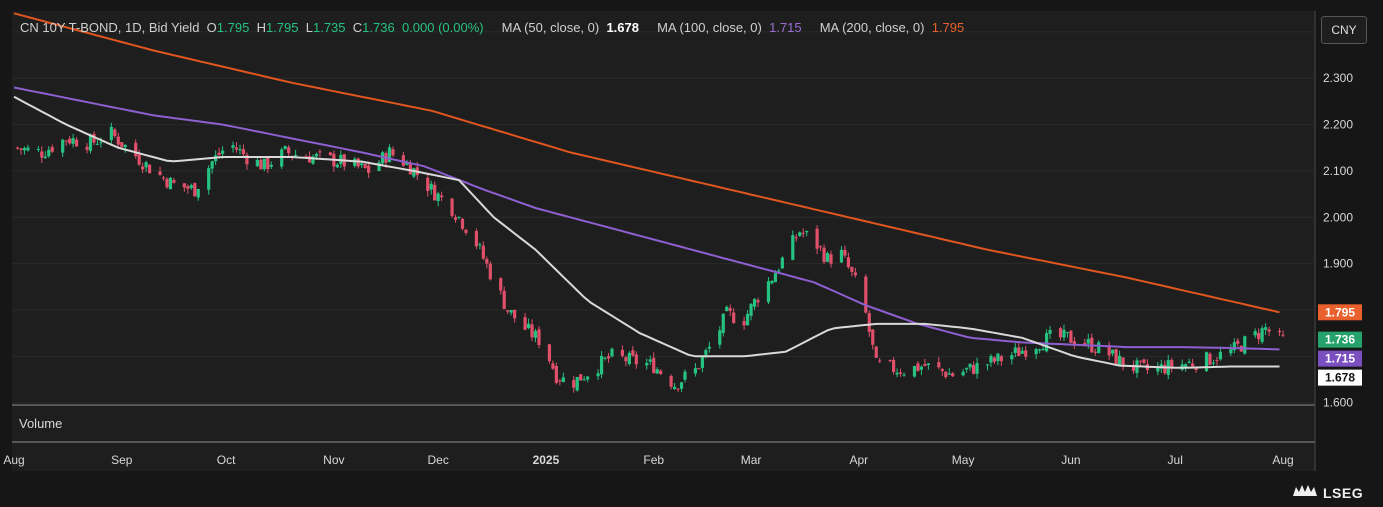  Describe the element at coordinates (41, 423) in the screenshot. I see `volume-pane-label: Volume` at that location.